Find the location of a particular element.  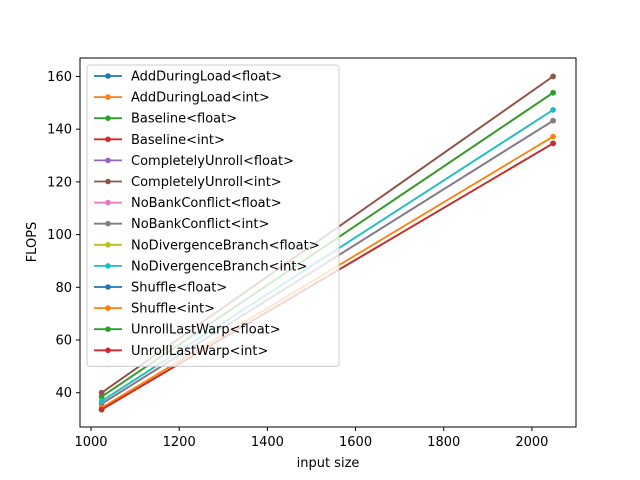

legend-label: Shuffle<int> is located at coordinates (173, 309).